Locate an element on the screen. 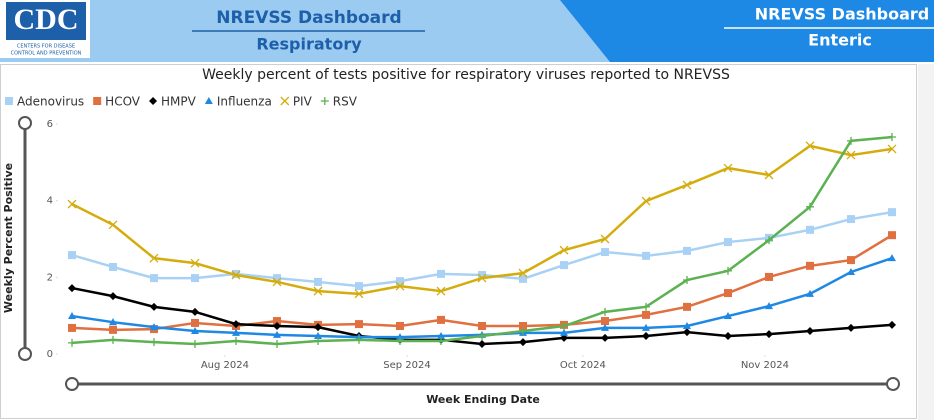 The image size is (934, 420). y-tick-label: 2 is located at coordinates (50, 277).